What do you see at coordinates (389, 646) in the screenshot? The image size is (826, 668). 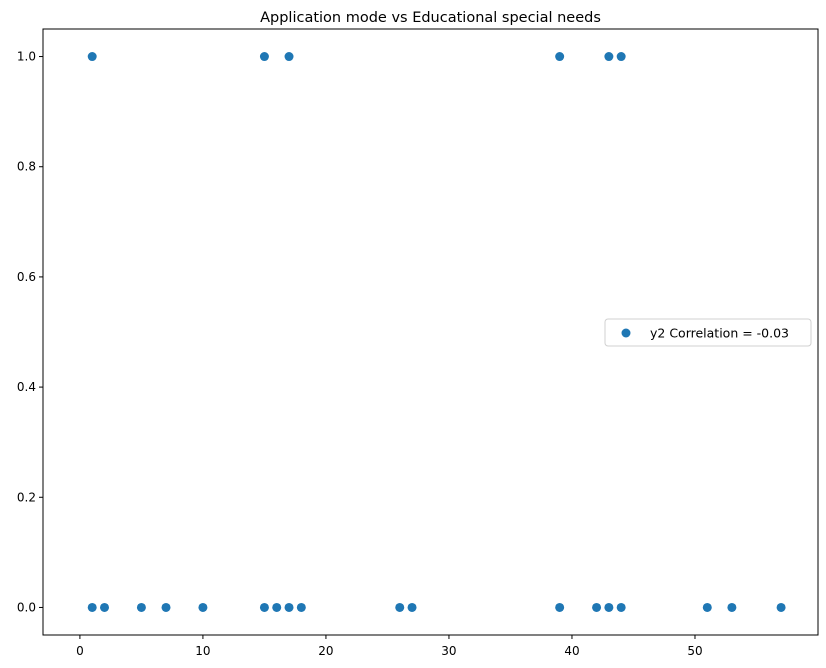 I see `x-axis: 0 10 20 30 40 50` at bounding box center [389, 646].